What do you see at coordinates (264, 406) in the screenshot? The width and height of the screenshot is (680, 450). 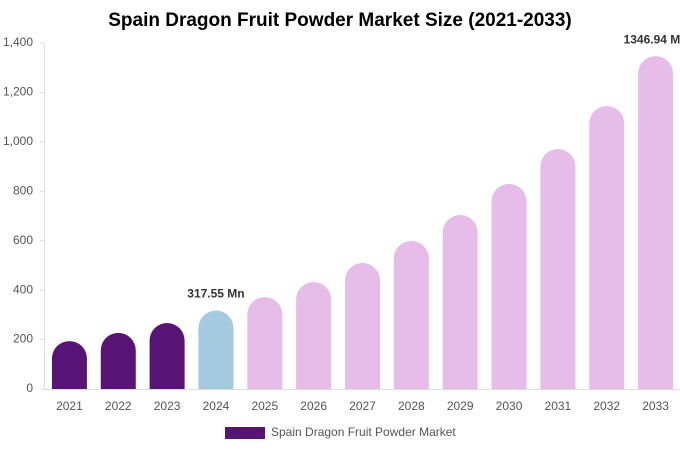 I see `x-tick-label: 2025` at bounding box center [264, 406].